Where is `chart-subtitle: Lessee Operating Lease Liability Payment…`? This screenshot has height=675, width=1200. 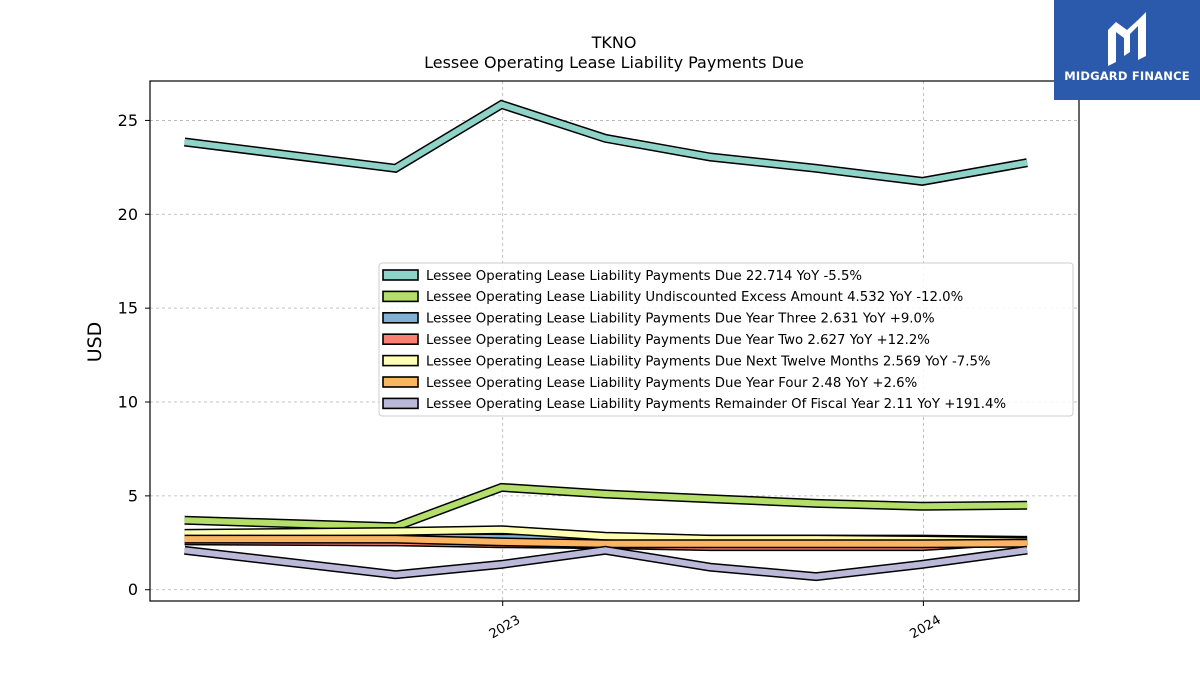 chart-subtitle: Lessee Operating Lease Liability Payment… is located at coordinates (614, 62).